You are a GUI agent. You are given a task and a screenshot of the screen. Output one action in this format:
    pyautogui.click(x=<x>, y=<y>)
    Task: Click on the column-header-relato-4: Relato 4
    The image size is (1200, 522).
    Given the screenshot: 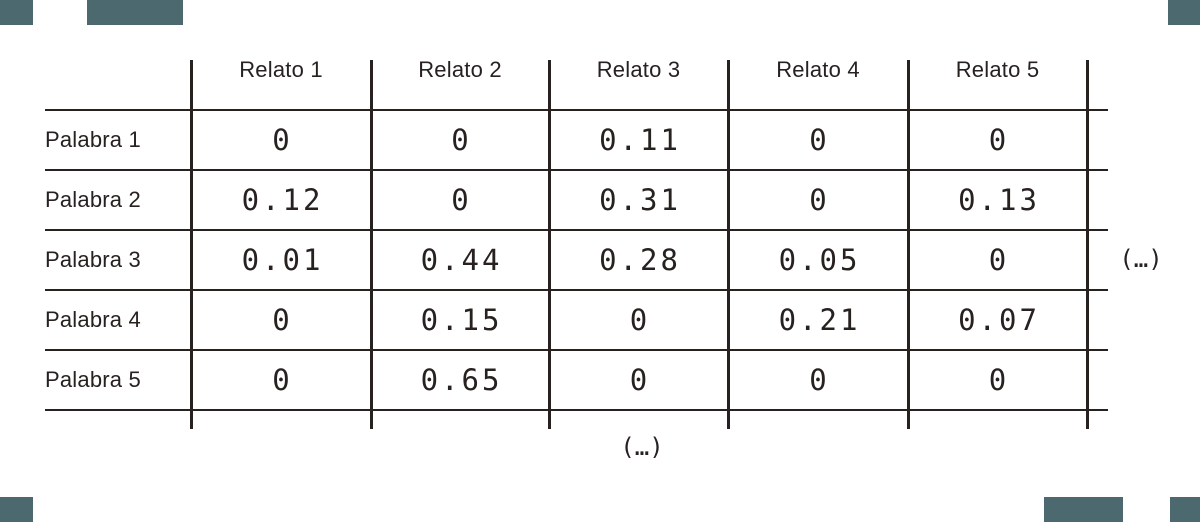 What is the action you would take?
    pyautogui.click(x=818, y=69)
    